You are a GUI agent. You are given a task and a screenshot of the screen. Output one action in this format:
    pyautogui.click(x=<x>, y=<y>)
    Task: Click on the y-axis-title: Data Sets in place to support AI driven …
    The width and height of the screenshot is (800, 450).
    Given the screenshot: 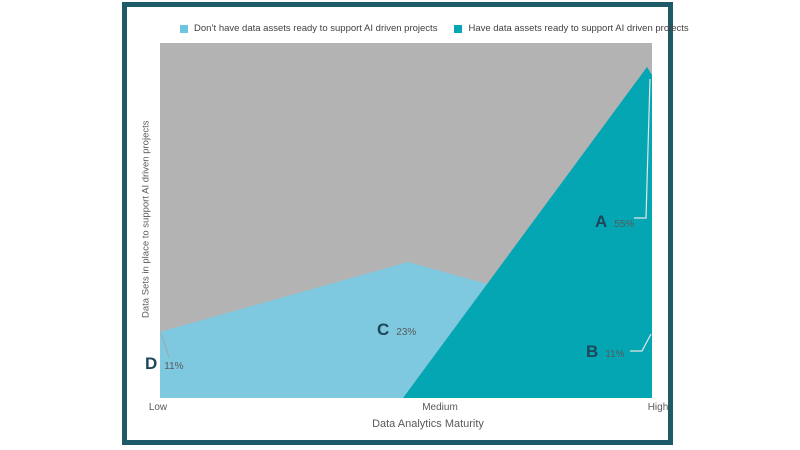 What is the action you would take?
    pyautogui.click(x=146, y=219)
    